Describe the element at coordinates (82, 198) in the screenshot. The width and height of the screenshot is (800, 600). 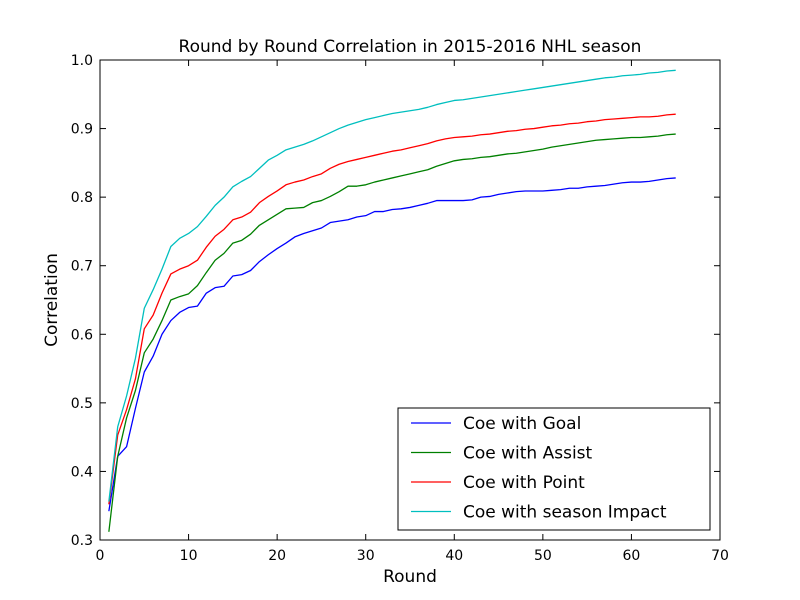
I see `y-tick-label: 0.8` at that location.